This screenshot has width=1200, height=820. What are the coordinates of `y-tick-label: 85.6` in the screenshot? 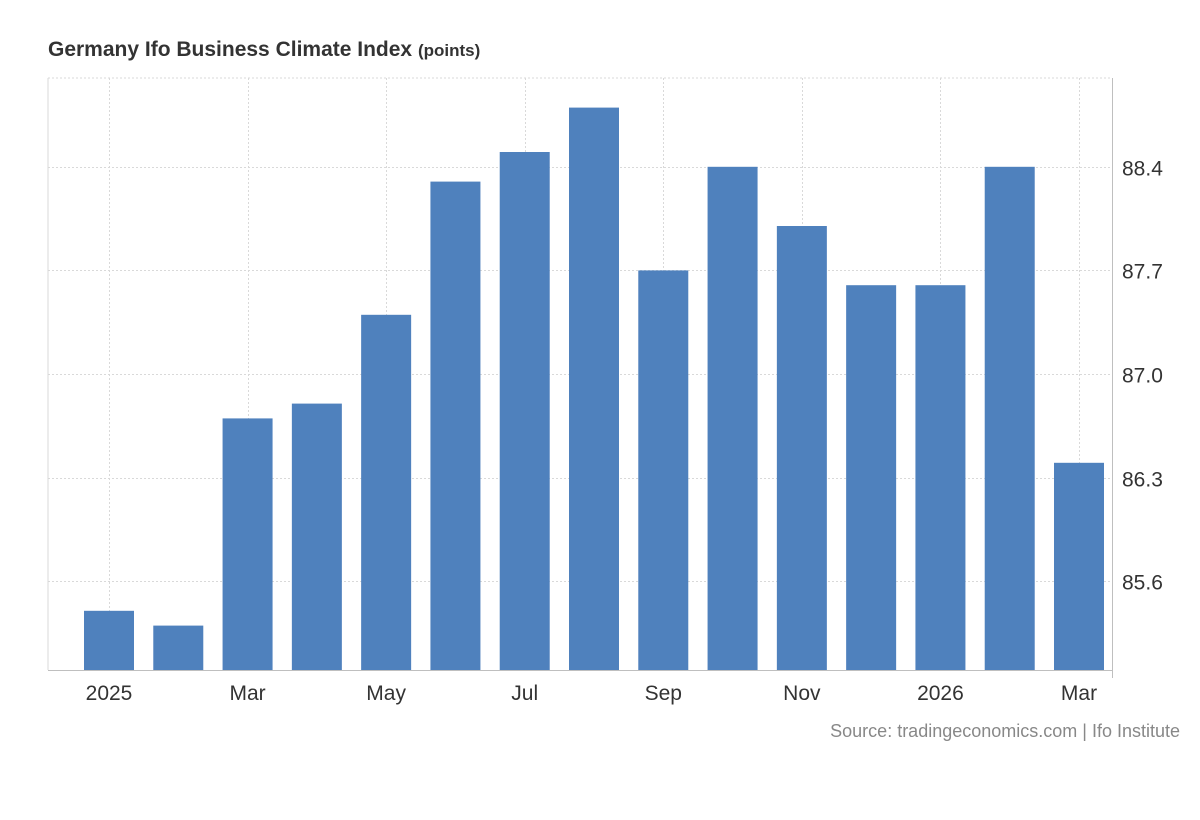 It's located at (1142, 583).